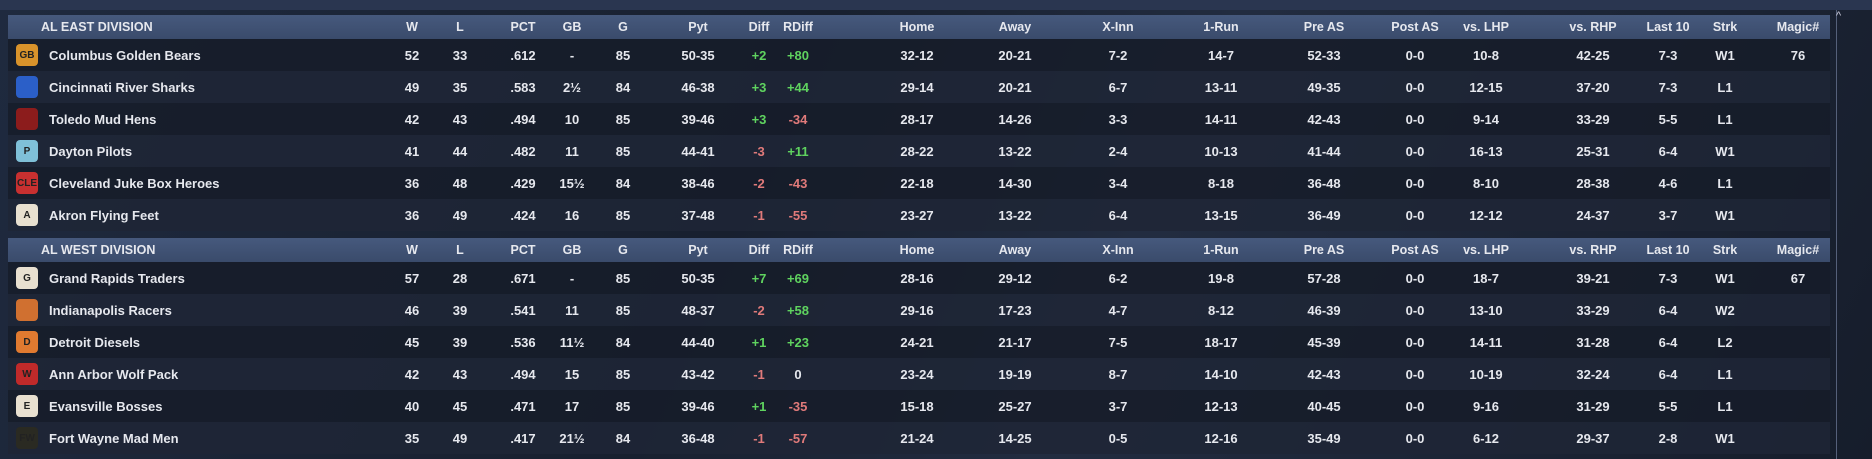  I want to click on stat-away: 29-12, so click(1015, 278).